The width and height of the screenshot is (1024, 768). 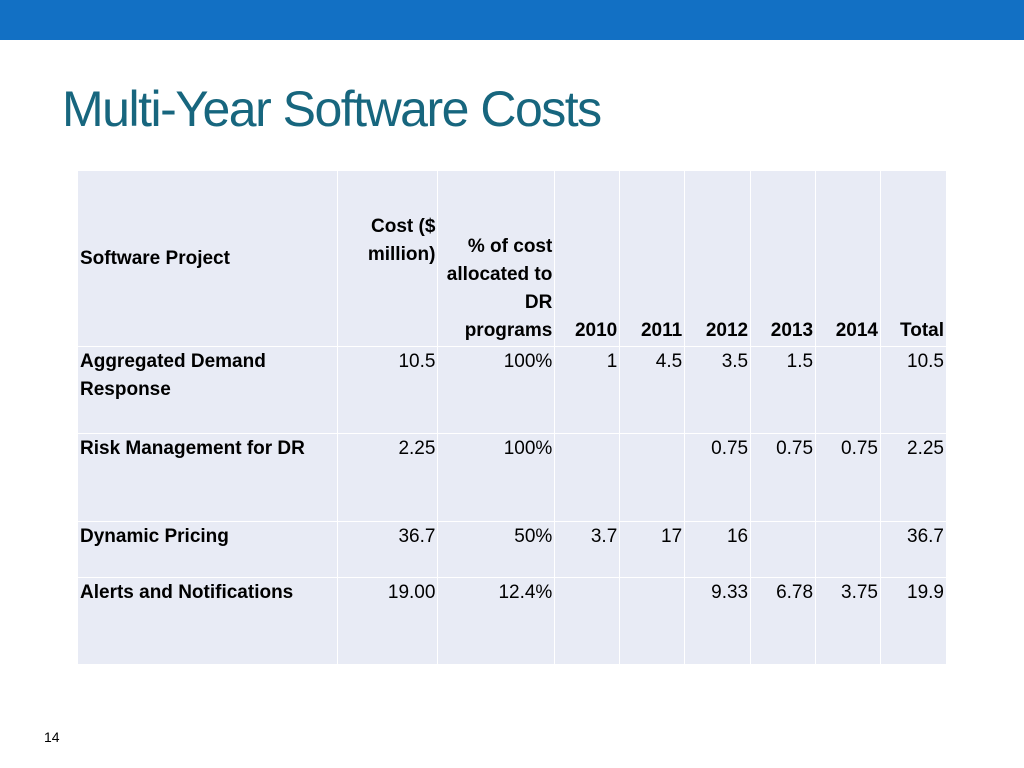 I want to click on year-2010-cell: 3.7, so click(x=587, y=549).